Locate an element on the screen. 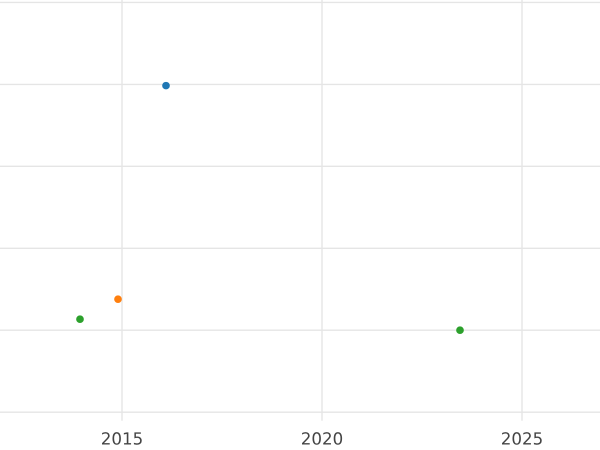 This screenshot has height=450, width=600. x-tick-label: 2020 is located at coordinates (322, 438).